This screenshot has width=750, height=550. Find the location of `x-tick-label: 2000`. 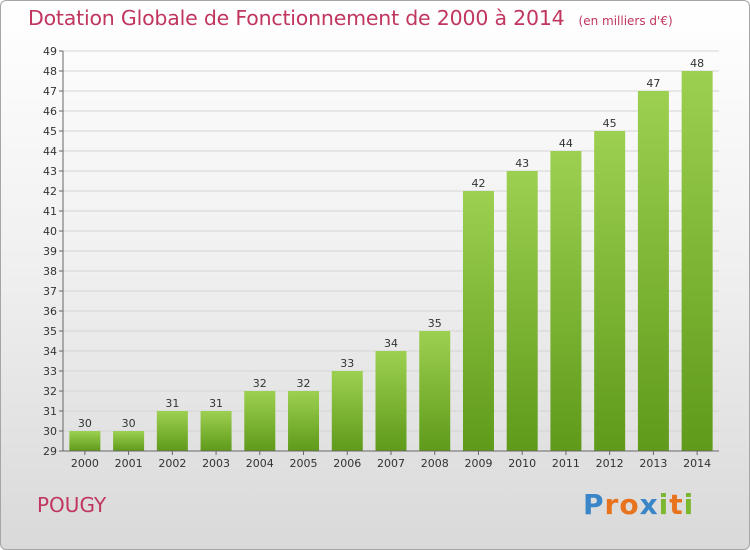

x-tick-label: 2000 is located at coordinates (85, 463).